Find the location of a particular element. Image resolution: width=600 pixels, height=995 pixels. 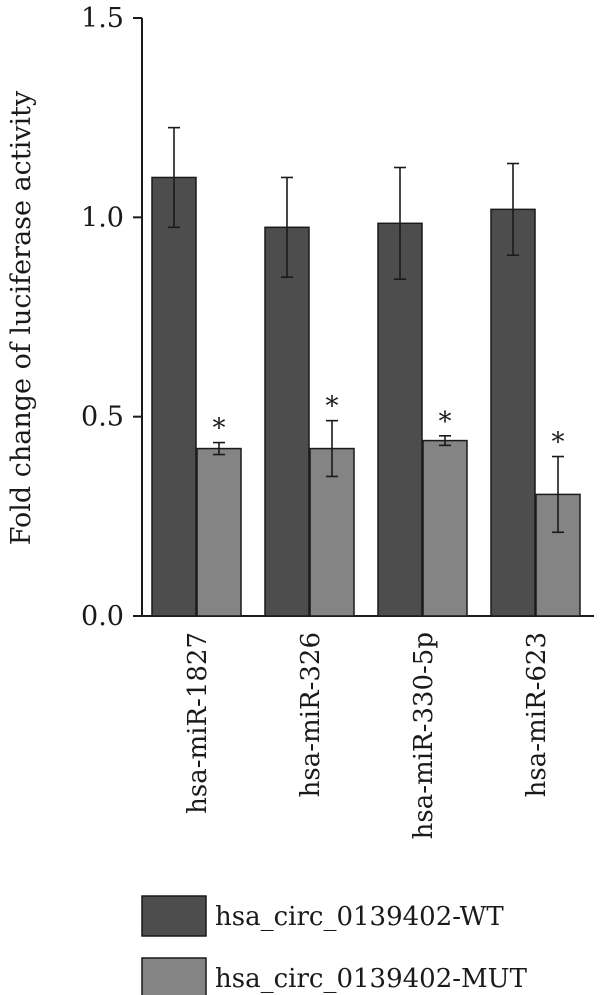

category-label: hsa-miR-326 is located at coordinates (311, 714).